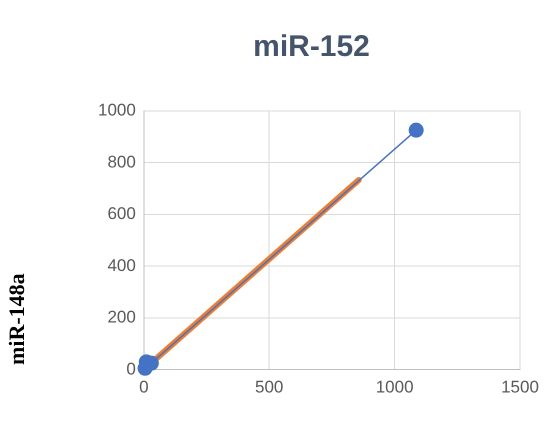 The height and width of the screenshot is (428, 553). What do you see at coordinates (395, 386) in the screenshot?
I see `x-tick-label: 1000` at bounding box center [395, 386].